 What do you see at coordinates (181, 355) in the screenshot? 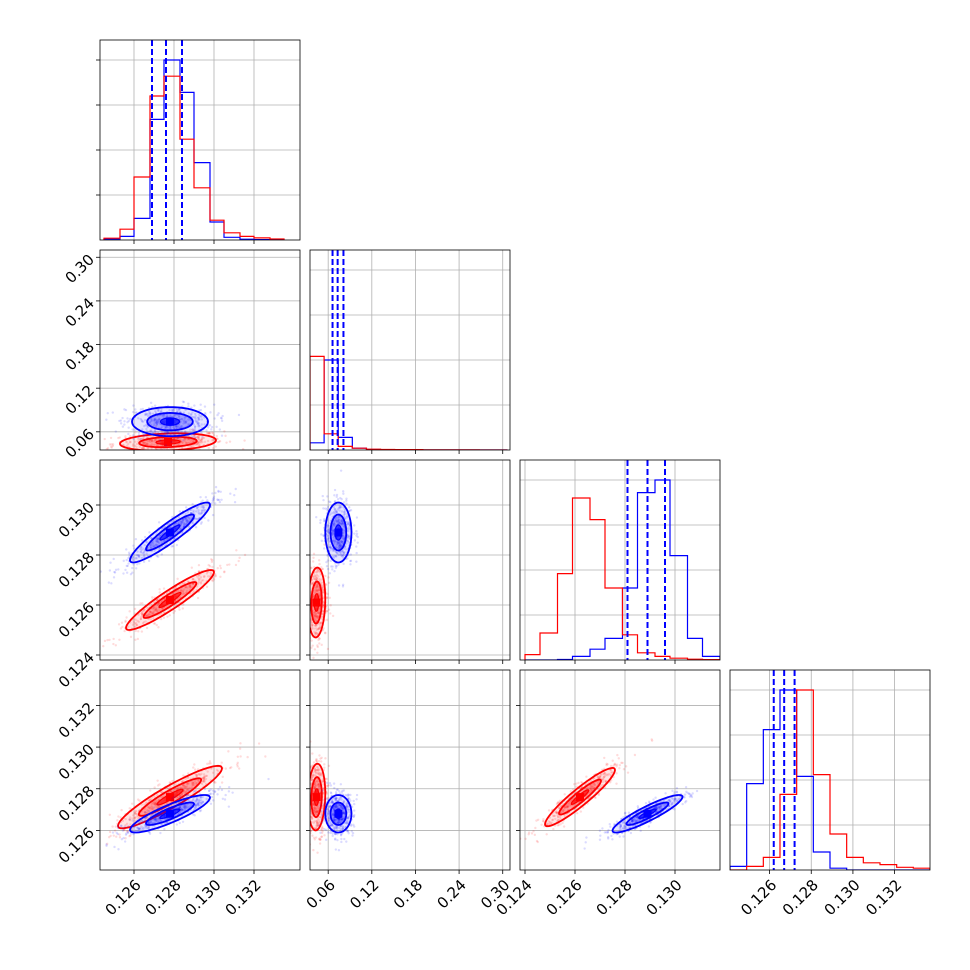
I see `panel-1-0: 0.060.120.180.240.30` at bounding box center [181, 355].